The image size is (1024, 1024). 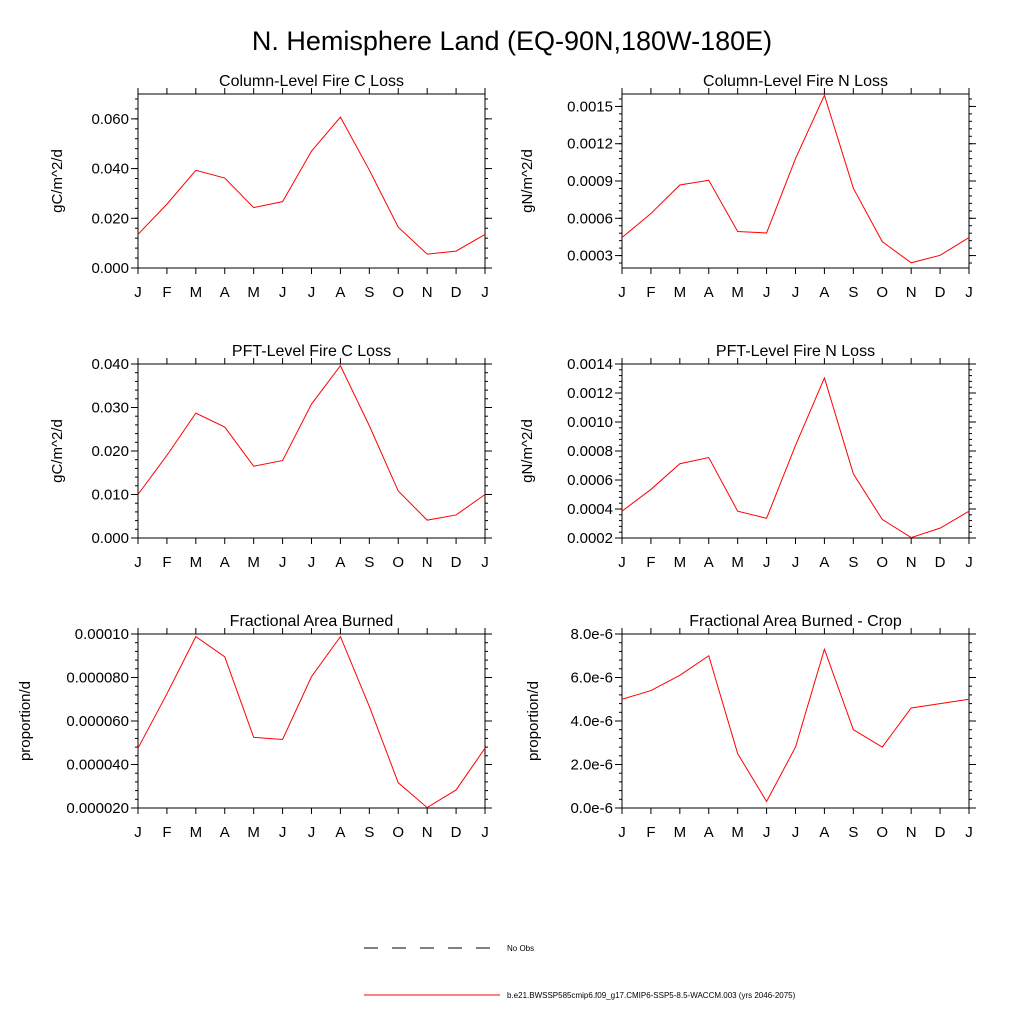 What do you see at coordinates (591, 678) in the screenshot?
I see `y-tick-label: 6.0e-6` at bounding box center [591, 678].